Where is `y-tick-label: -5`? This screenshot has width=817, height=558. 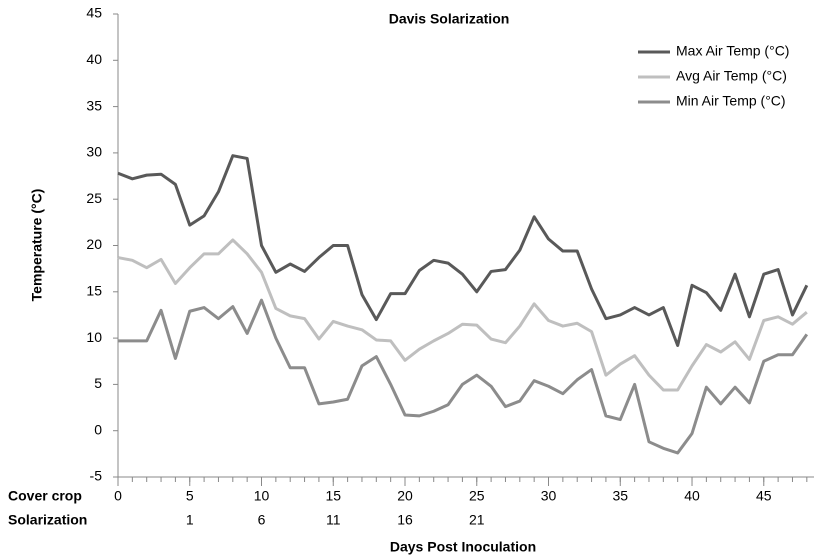
y-tick-label: -5 is located at coordinates (96, 476).